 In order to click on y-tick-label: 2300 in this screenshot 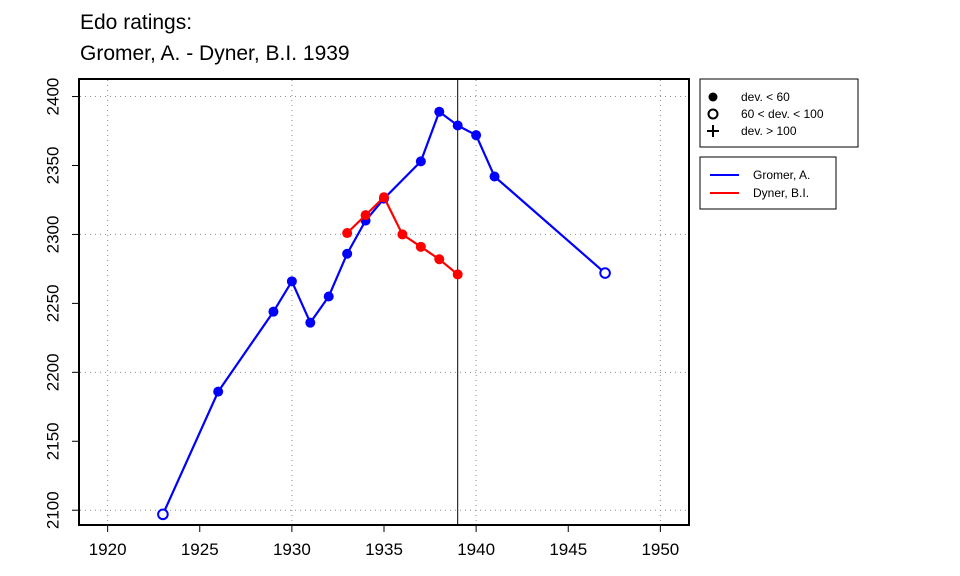, I will do `click(52, 235)`.